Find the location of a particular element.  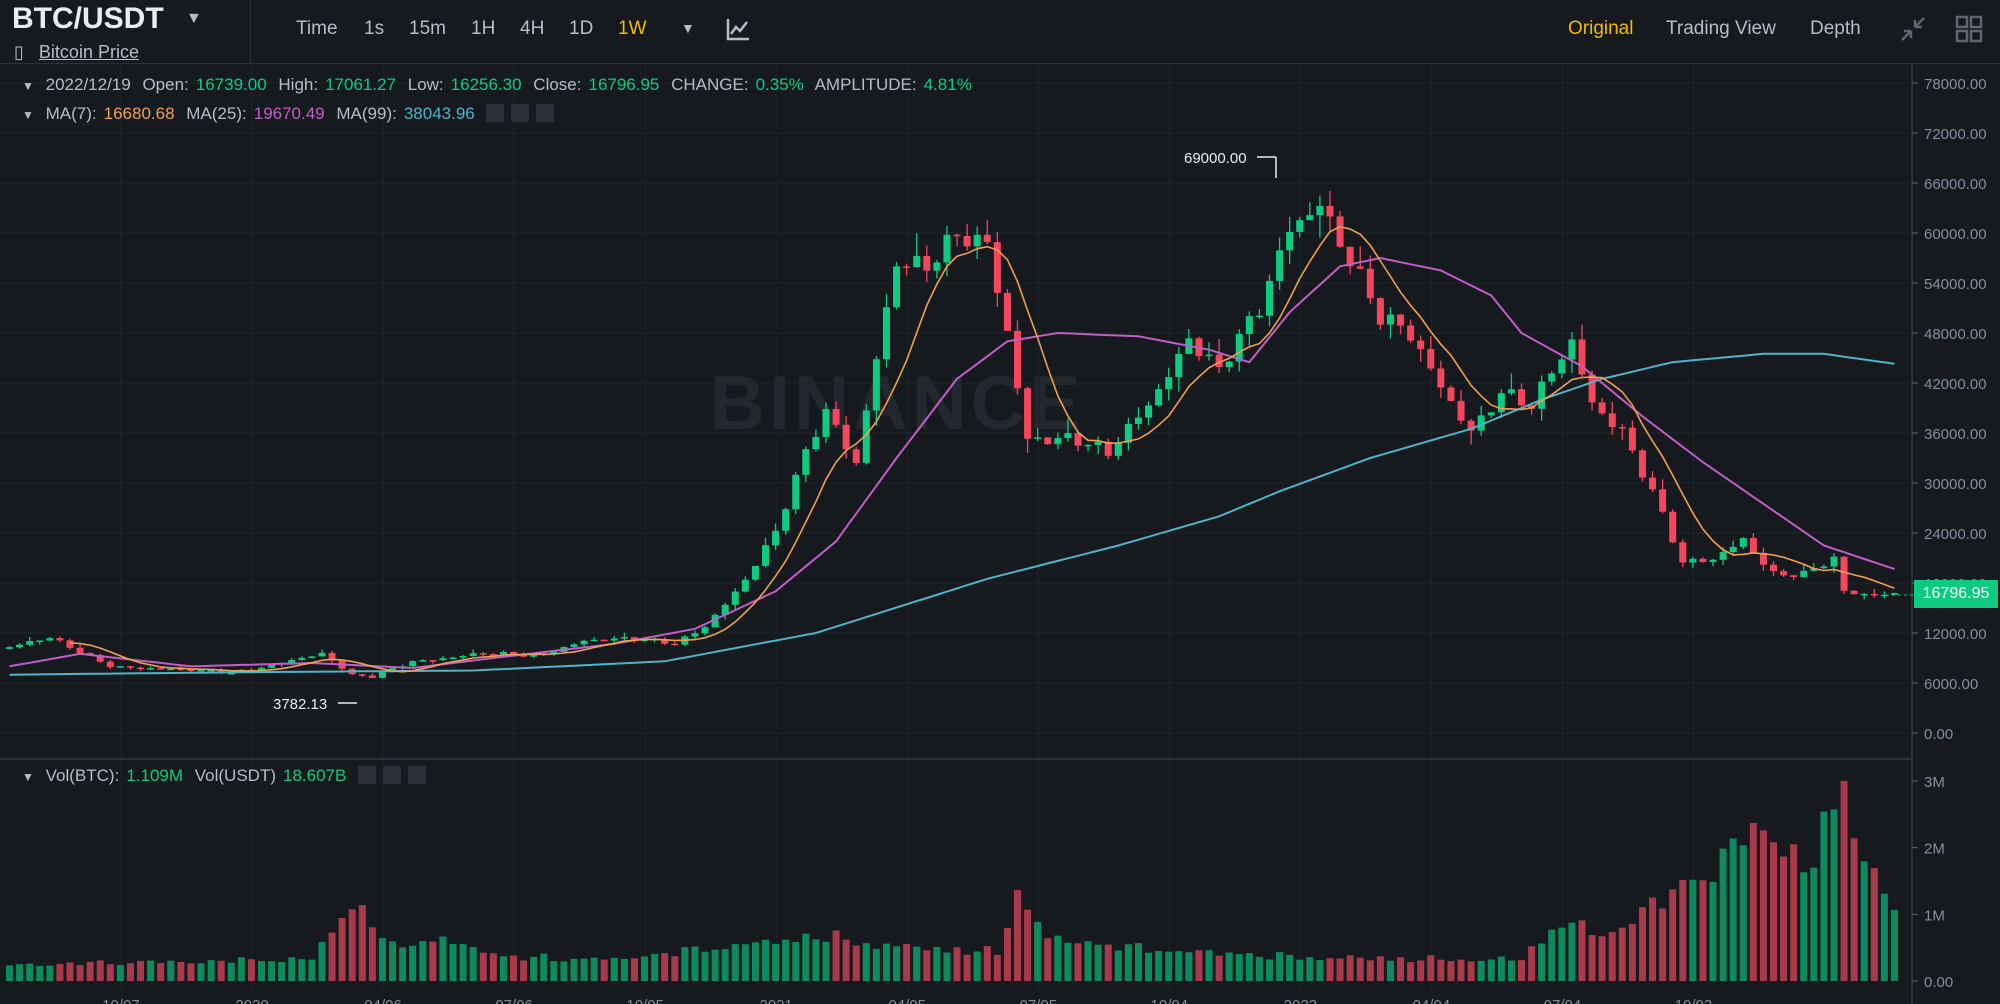

interval-1h: 1H is located at coordinates (483, 28).